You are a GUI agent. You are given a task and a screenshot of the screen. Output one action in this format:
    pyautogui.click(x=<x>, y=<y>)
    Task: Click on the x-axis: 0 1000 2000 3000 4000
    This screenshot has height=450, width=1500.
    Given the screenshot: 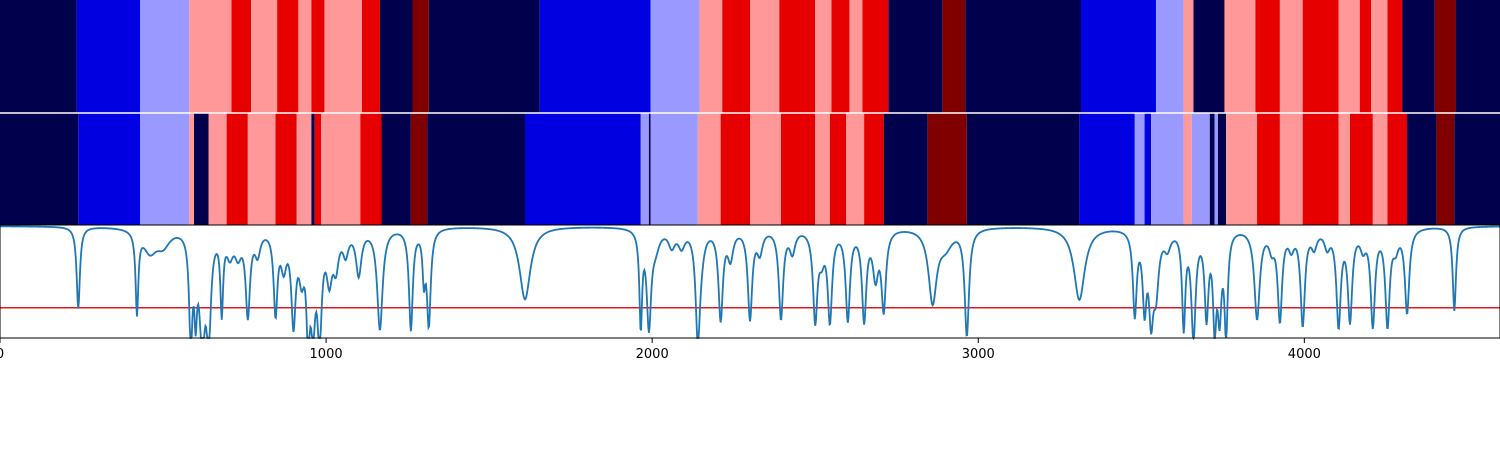 What is the action you would take?
    pyautogui.click(x=660, y=350)
    